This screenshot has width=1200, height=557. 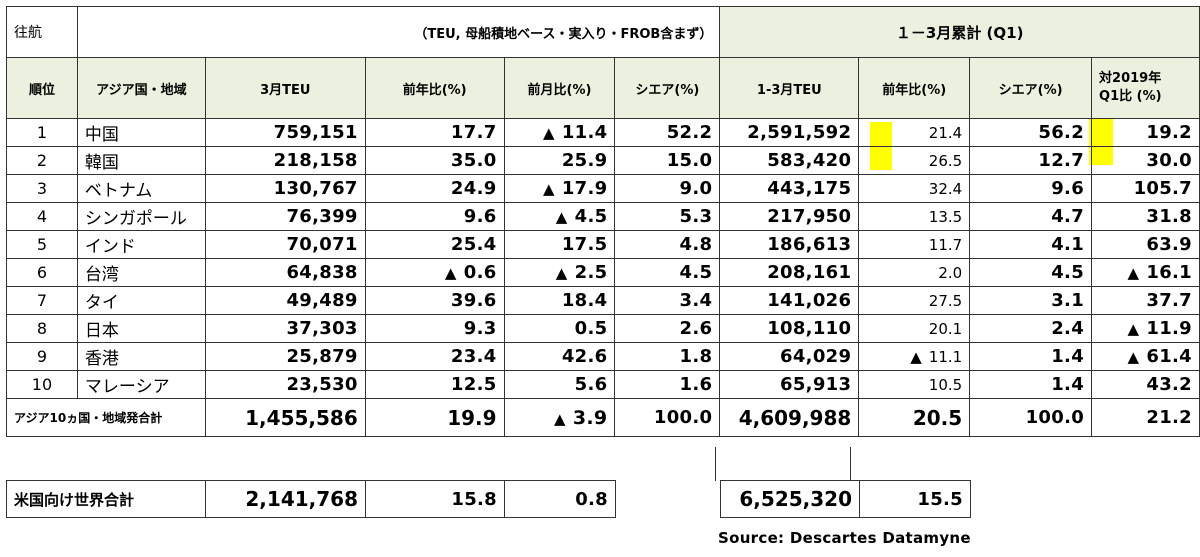 What do you see at coordinates (42, 272) in the screenshot?
I see `rank-cell: 6` at bounding box center [42, 272].